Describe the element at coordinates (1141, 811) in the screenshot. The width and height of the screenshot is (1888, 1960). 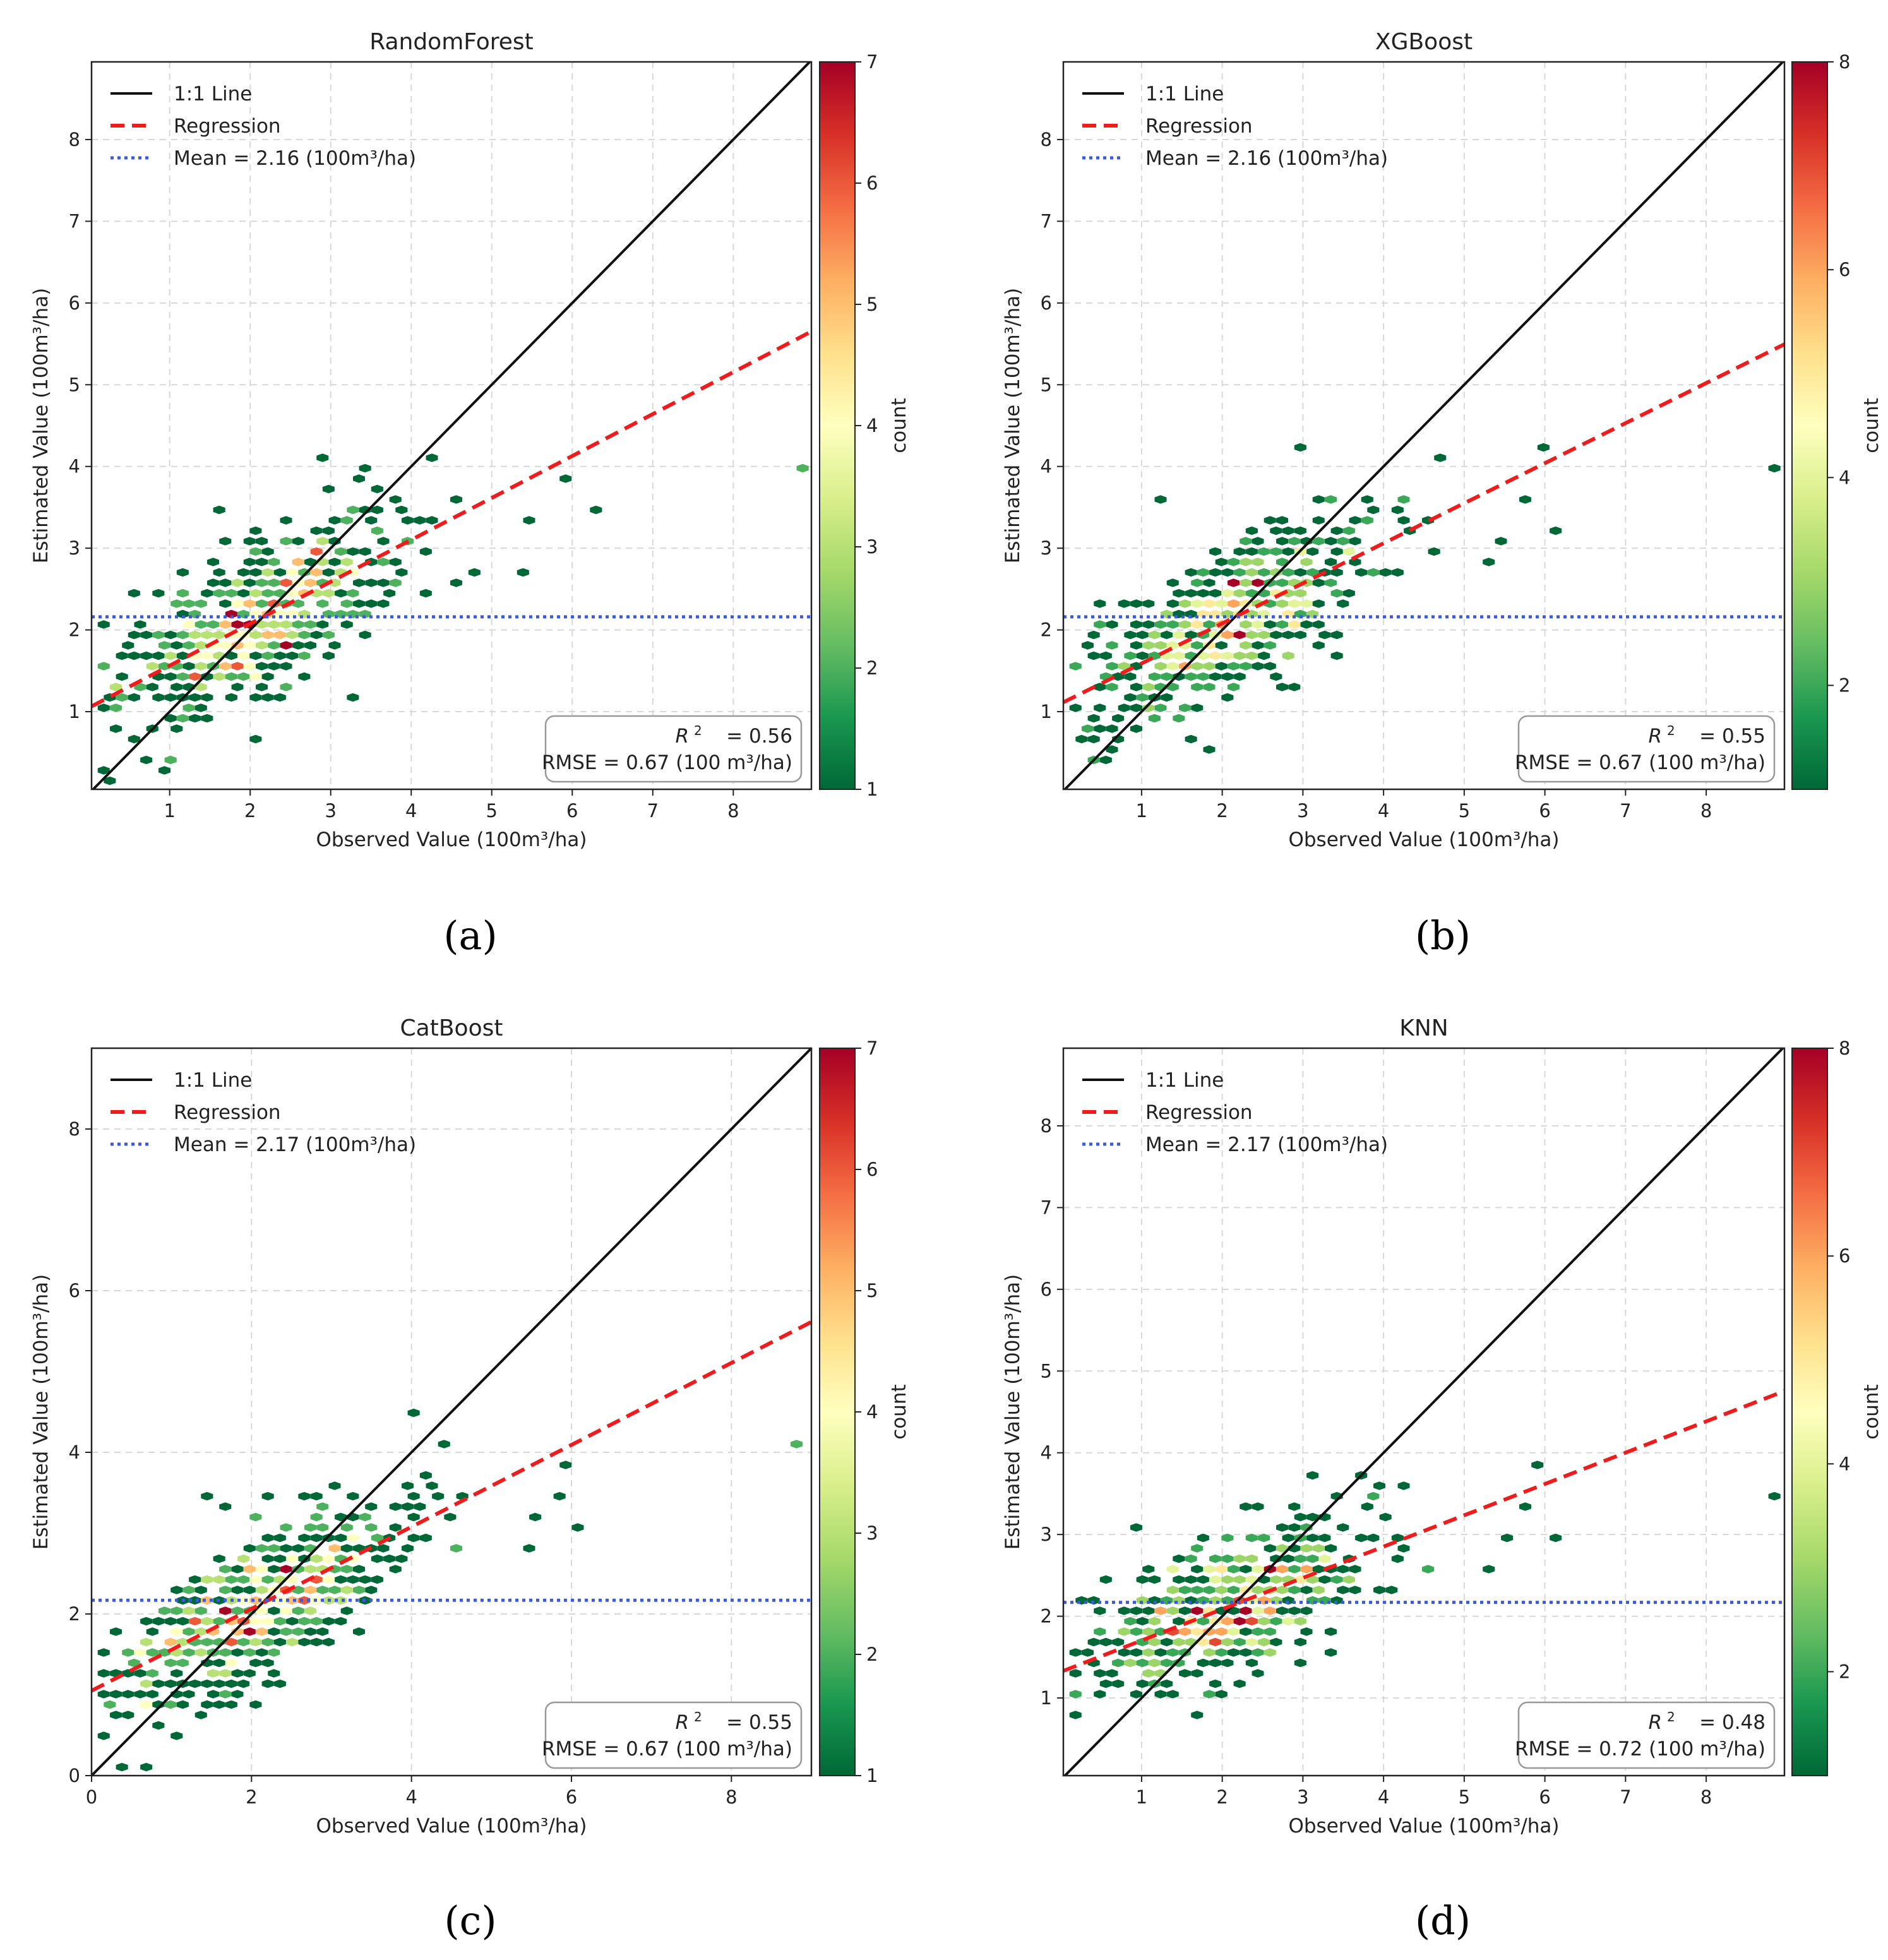
I see `x-tick-label: 1` at that location.